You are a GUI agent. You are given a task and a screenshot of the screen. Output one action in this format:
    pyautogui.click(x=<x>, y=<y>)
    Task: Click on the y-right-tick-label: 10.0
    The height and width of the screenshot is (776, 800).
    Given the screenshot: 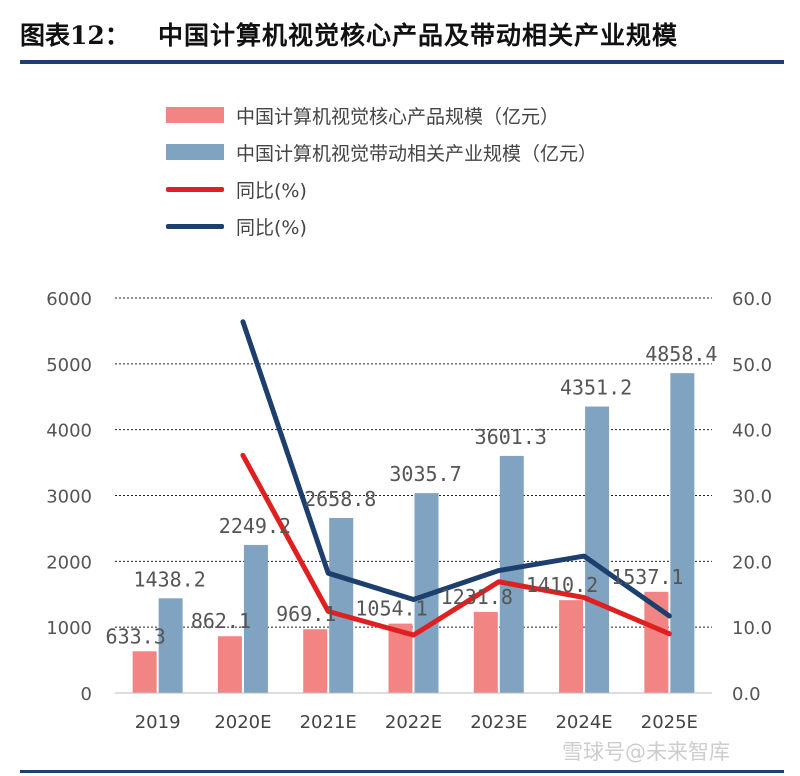 What is the action you would take?
    pyautogui.click(x=752, y=628)
    